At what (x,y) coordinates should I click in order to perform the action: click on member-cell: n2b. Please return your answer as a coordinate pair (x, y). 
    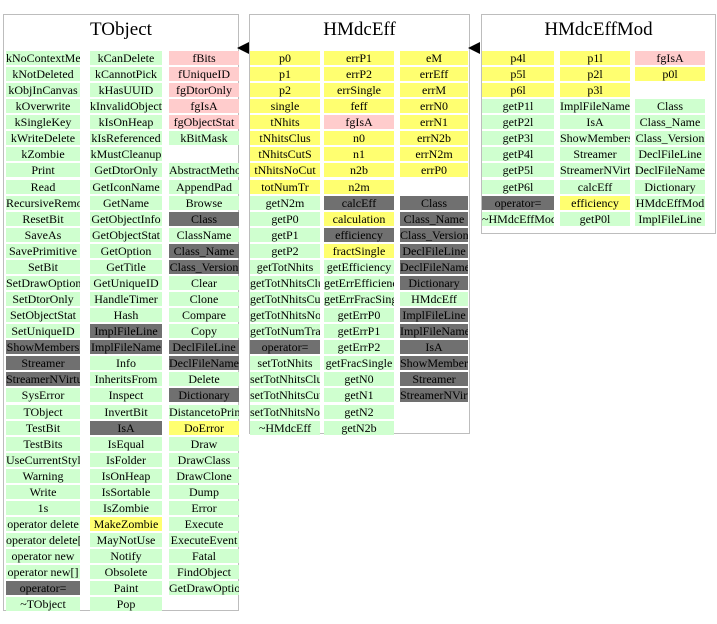
    Looking at the image, I should click on (359, 170).